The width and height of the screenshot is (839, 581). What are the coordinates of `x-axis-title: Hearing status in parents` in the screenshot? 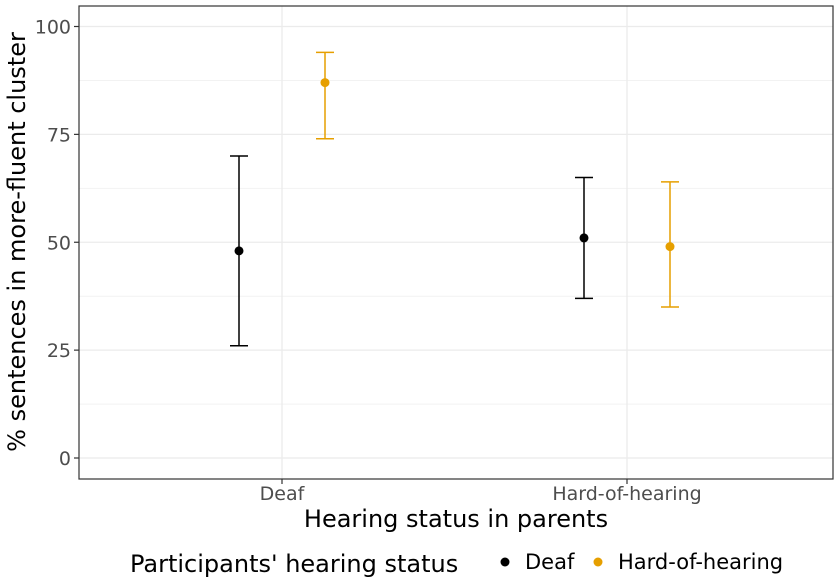 It's located at (456, 519).